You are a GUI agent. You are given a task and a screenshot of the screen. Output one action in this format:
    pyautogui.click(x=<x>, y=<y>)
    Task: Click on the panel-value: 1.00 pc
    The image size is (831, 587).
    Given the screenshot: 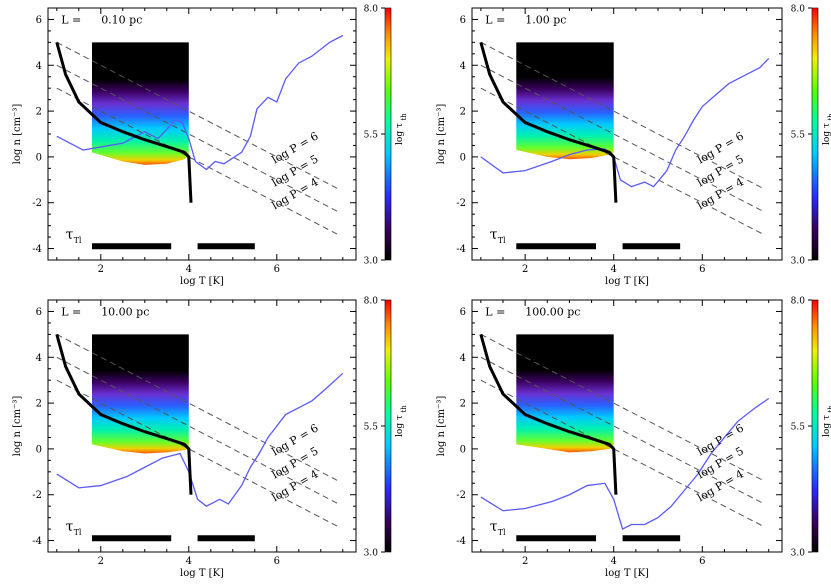 What is the action you would take?
    pyautogui.click(x=545, y=19)
    